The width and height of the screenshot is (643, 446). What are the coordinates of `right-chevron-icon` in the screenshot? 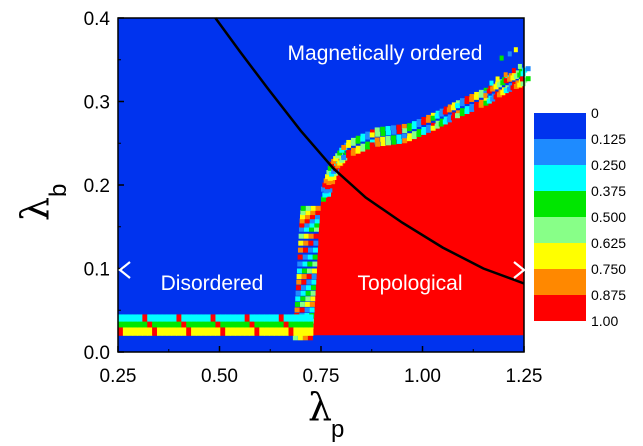 It's located at (519, 270).